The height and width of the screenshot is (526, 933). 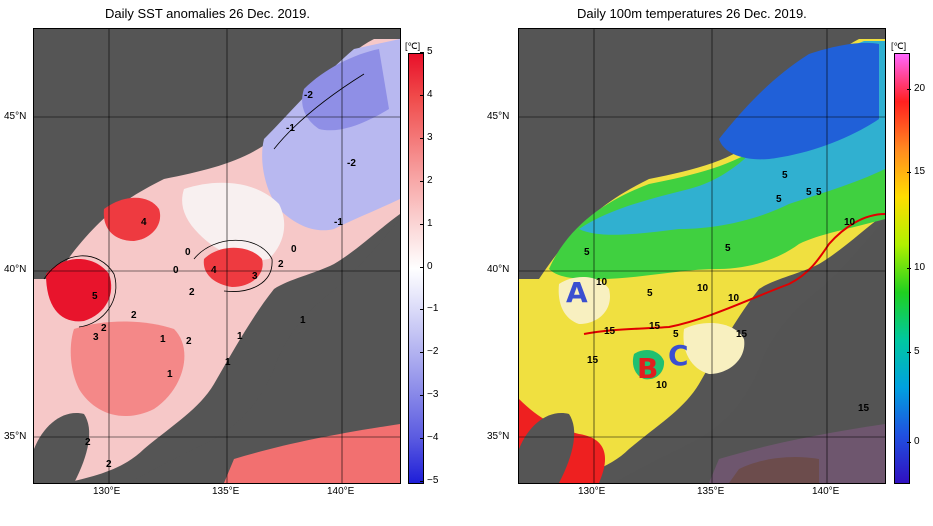 I want to click on warm-core-north, so click(x=132, y=219).